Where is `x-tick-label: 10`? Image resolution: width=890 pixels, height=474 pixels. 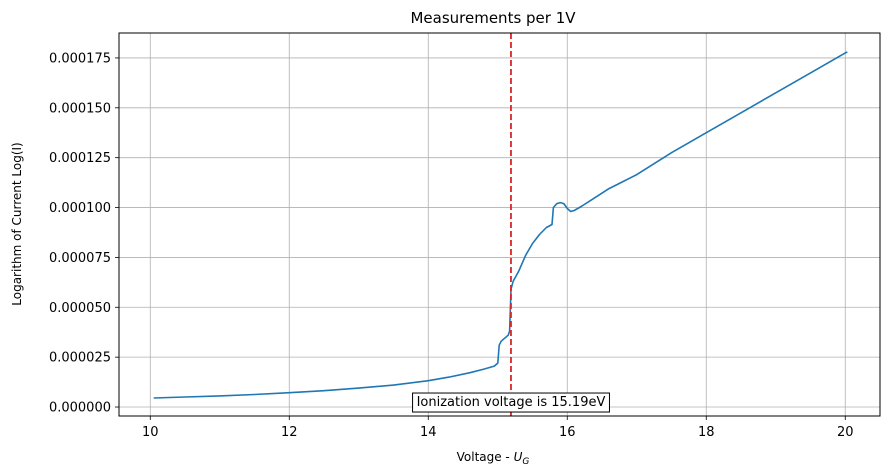 x-tick-label: 10 is located at coordinates (150, 432).